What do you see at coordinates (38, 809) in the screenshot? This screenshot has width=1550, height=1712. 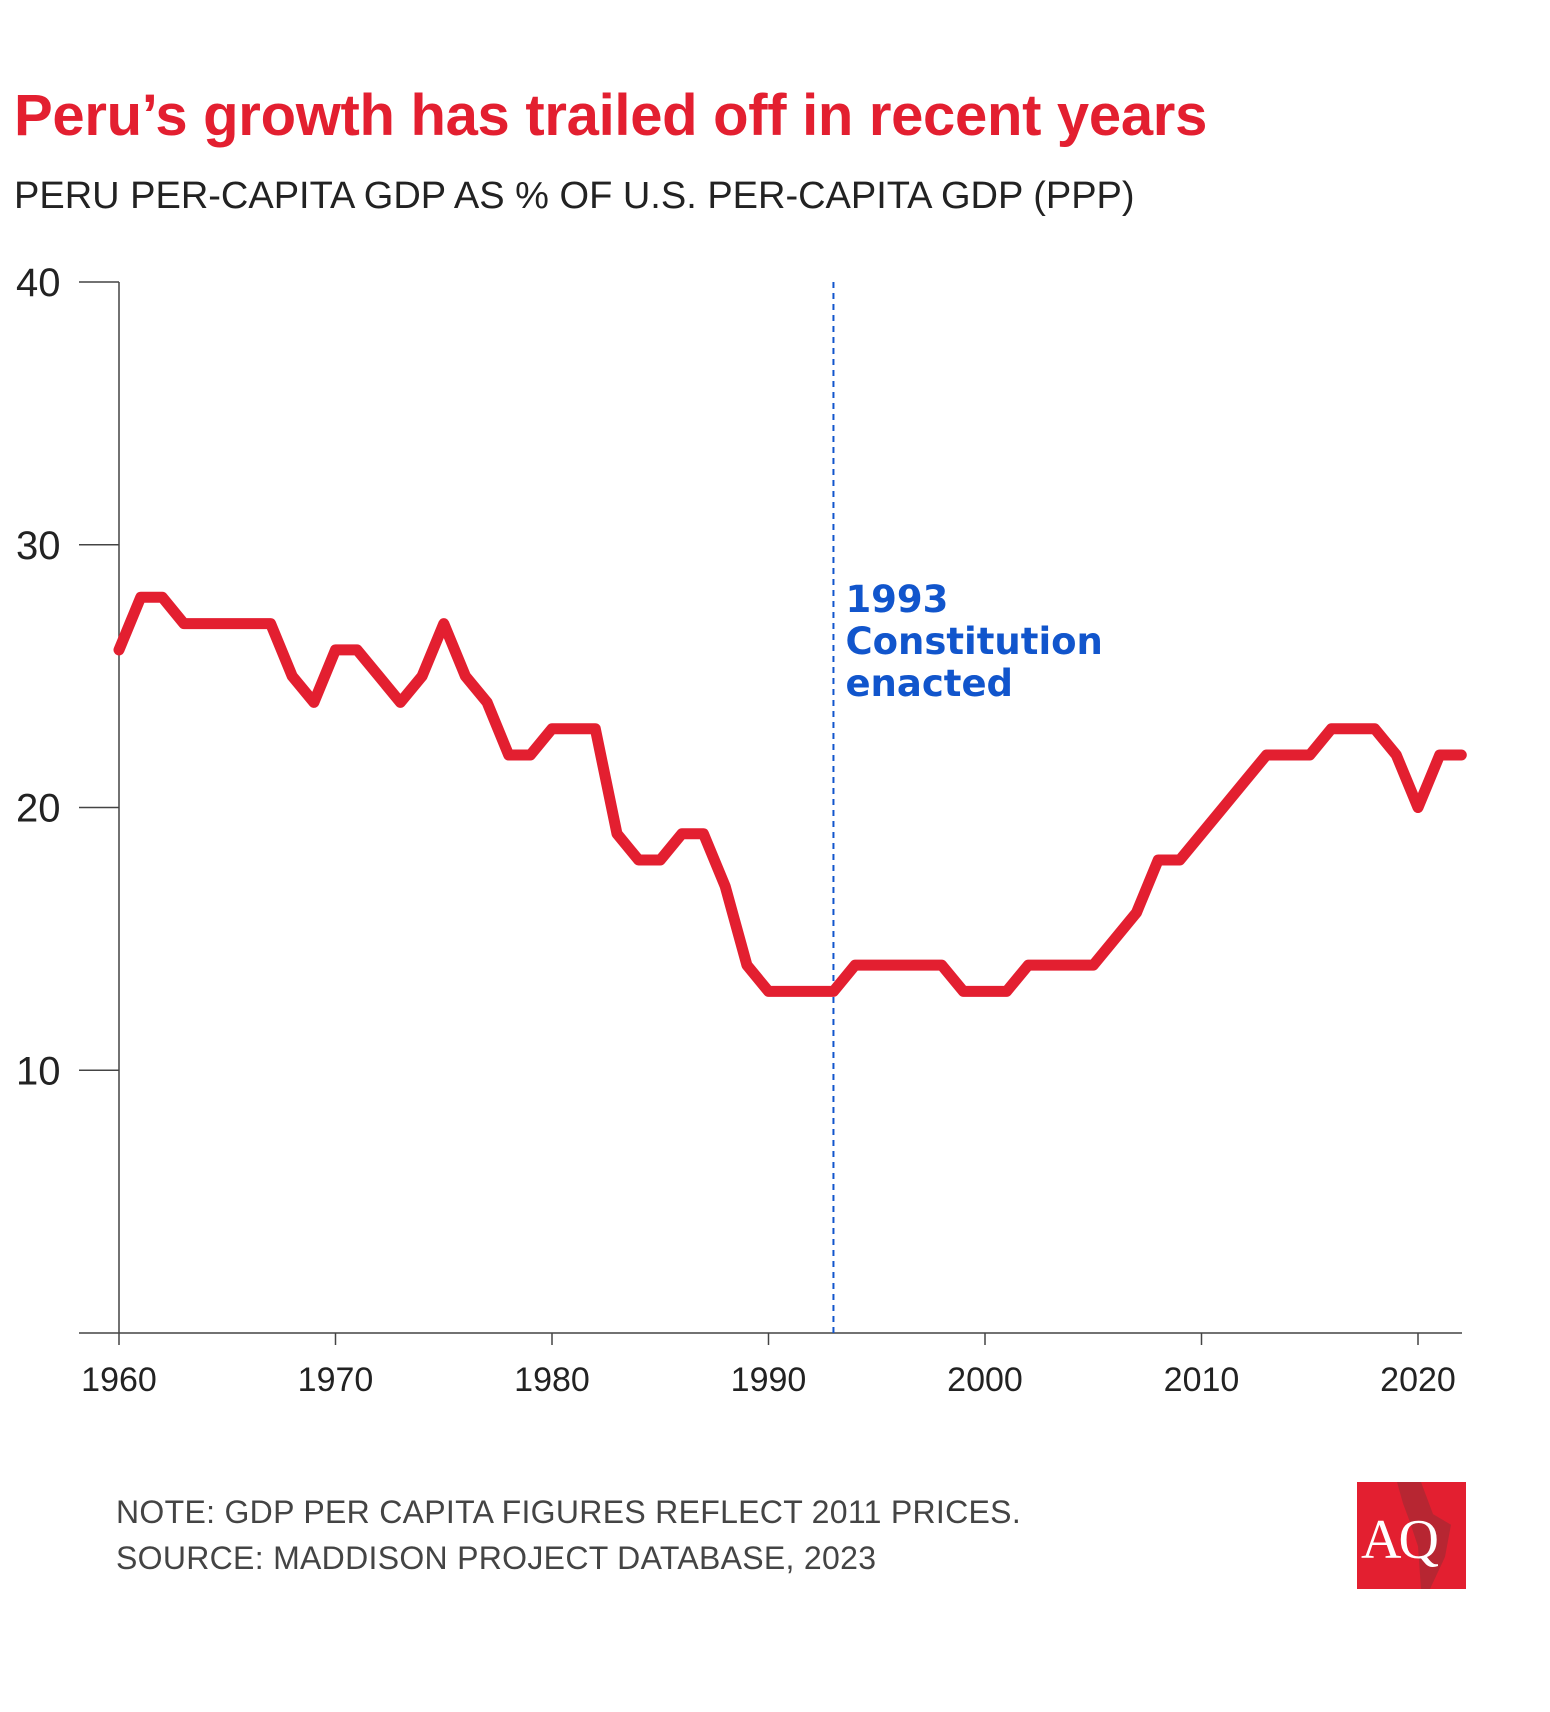 I see `y-tick-label: 20` at bounding box center [38, 809].